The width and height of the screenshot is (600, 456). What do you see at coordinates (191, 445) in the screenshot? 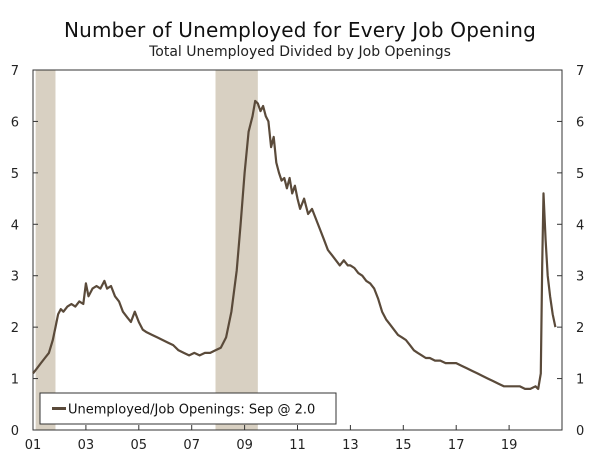
I see `x-tick-label-07: 07` at bounding box center [191, 445].